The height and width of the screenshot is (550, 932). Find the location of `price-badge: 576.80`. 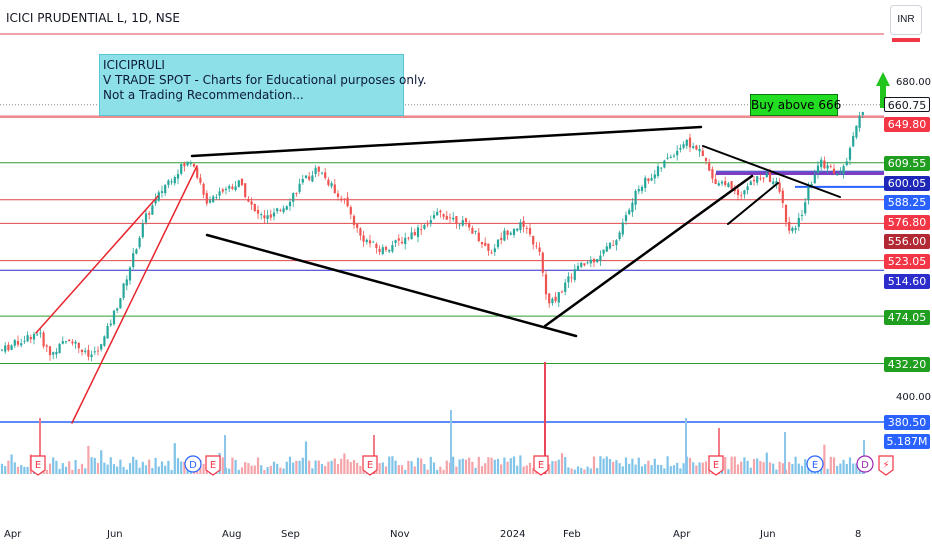

price-badge: 576.80 is located at coordinates (907, 222).